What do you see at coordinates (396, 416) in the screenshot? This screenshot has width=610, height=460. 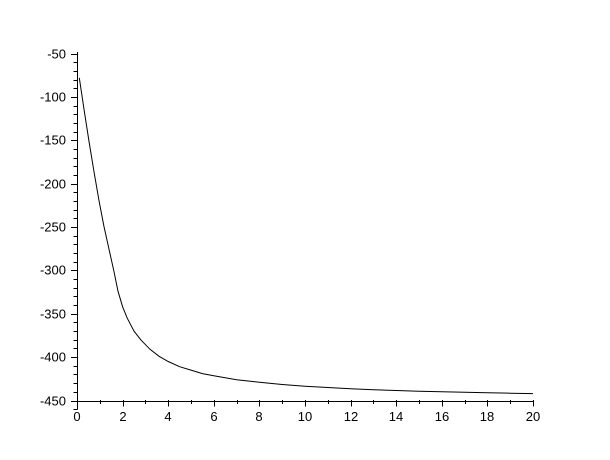 I see `x-tick-label: 14` at bounding box center [396, 416].